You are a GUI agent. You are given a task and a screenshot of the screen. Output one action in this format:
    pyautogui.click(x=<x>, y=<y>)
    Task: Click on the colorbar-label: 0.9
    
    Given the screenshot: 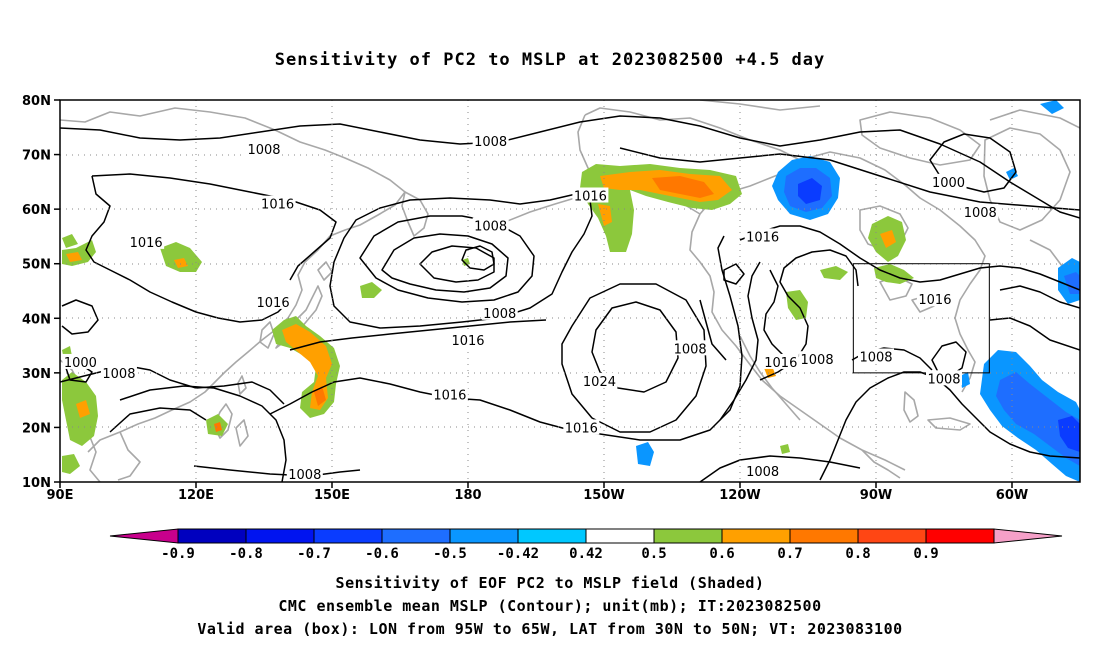 What is the action you would take?
    pyautogui.click(x=925, y=554)
    